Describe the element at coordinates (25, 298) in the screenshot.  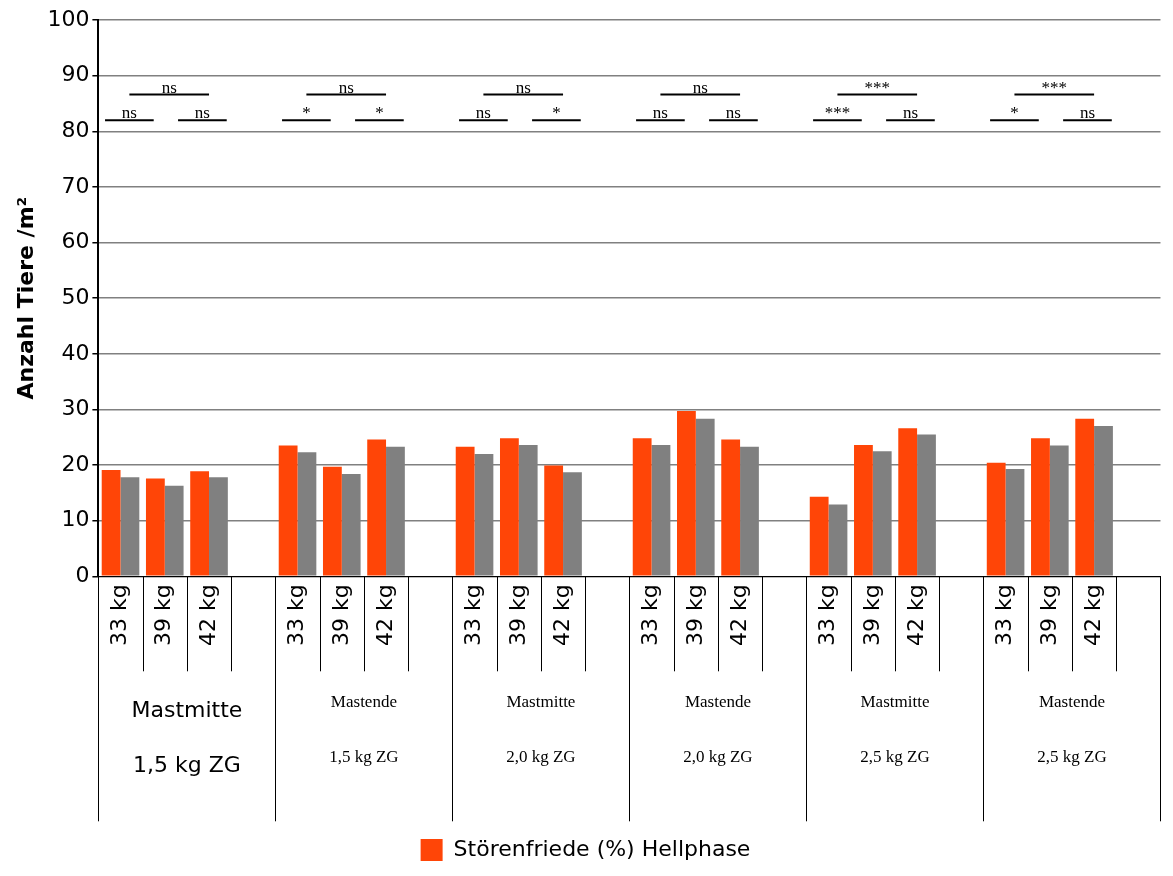
I see `y-axis-title: Anzahl Tiere /m²` at that location.